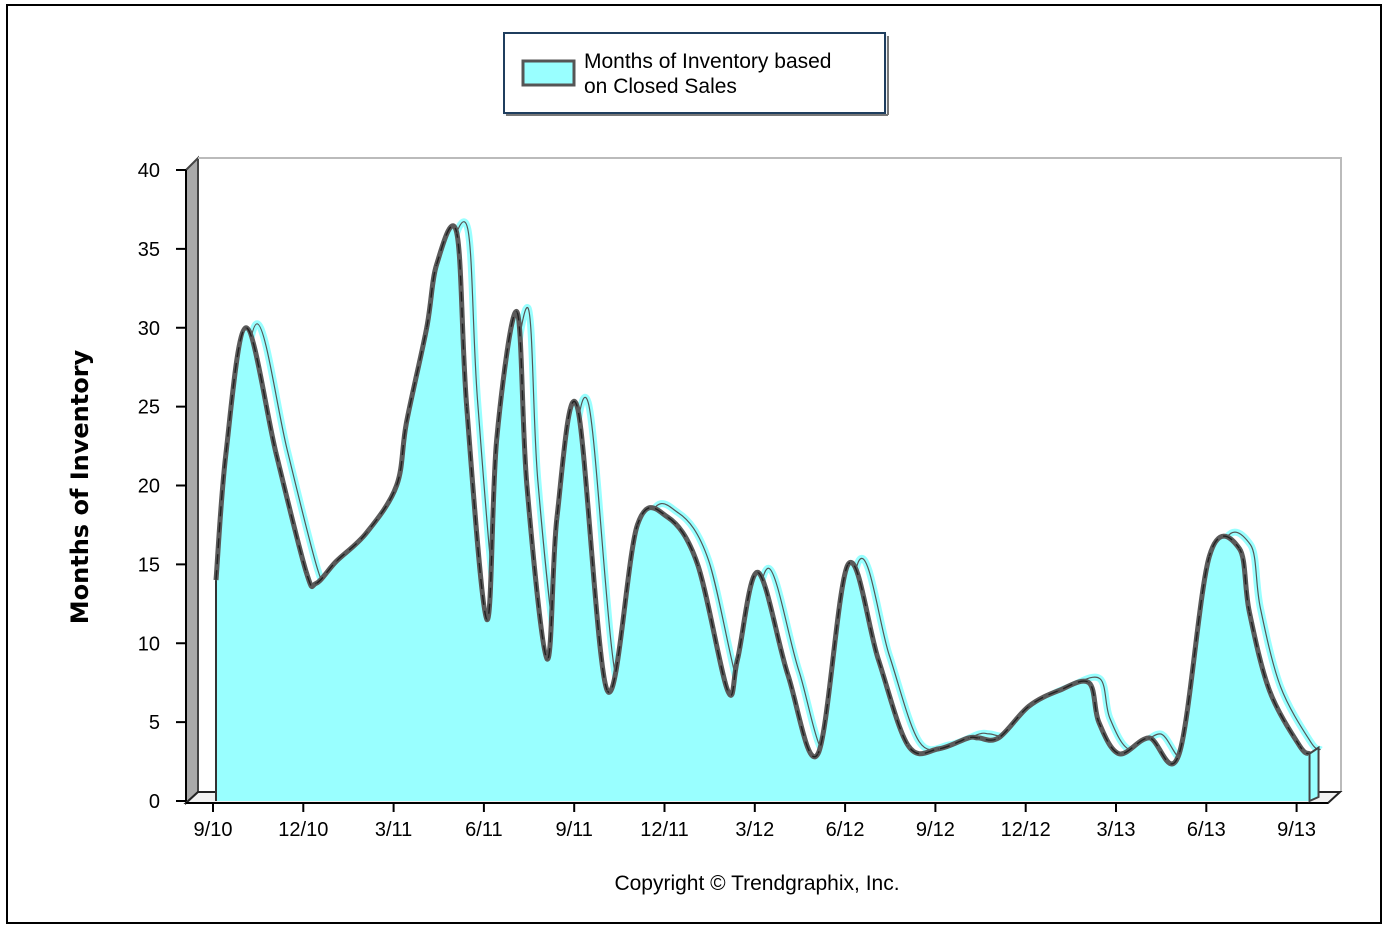 Image resolution: width=1388 pixels, height=928 pixels. Describe the element at coordinates (754, 830) in the screenshot. I see `x-tick-label: 3/12` at that location.